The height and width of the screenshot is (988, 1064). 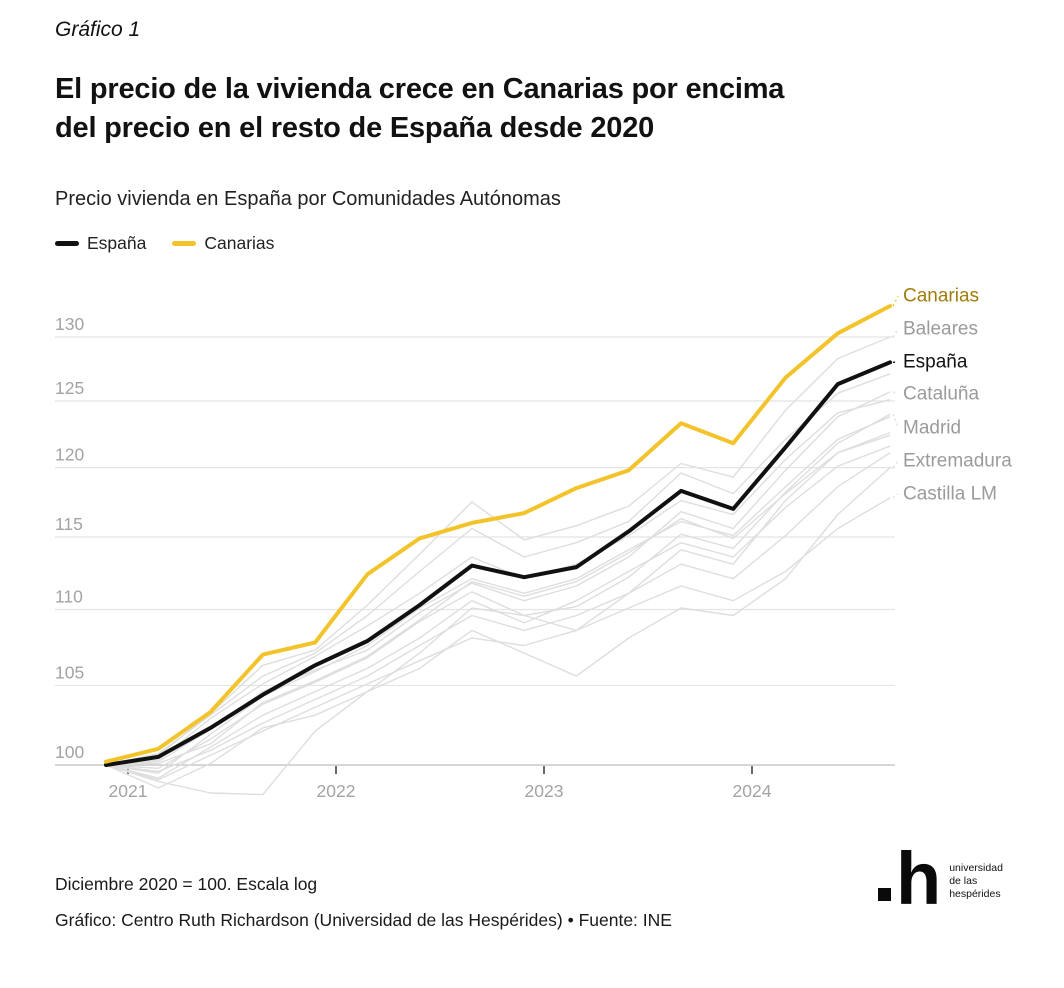 What do you see at coordinates (69, 672) in the screenshot?
I see `y-axis-label-105: 105` at bounding box center [69, 672].